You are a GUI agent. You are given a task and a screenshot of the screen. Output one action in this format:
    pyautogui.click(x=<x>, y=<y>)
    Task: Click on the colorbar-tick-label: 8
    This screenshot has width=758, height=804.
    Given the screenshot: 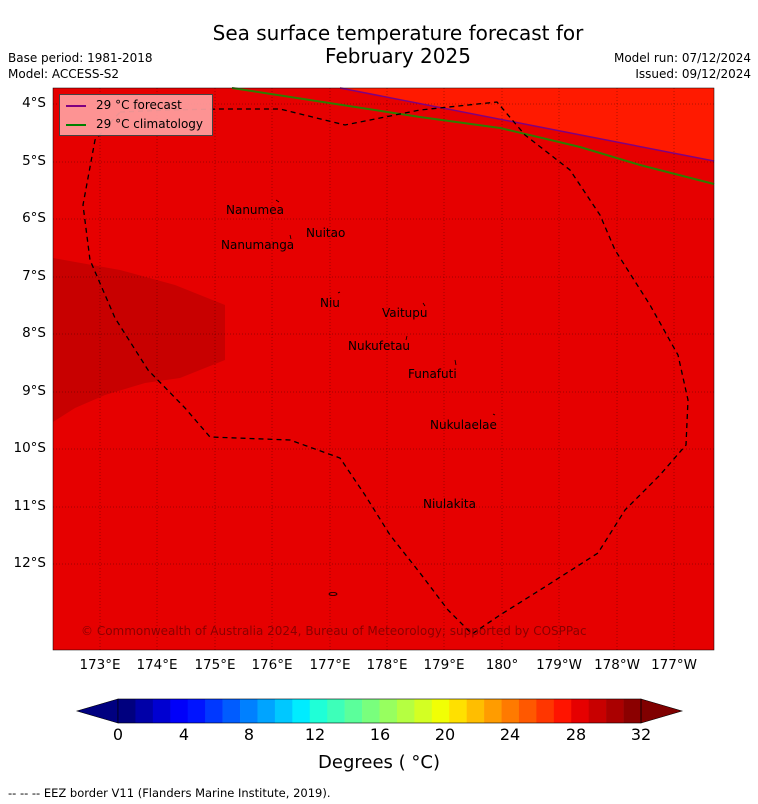 What is the action you would take?
    pyautogui.click(x=249, y=734)
    